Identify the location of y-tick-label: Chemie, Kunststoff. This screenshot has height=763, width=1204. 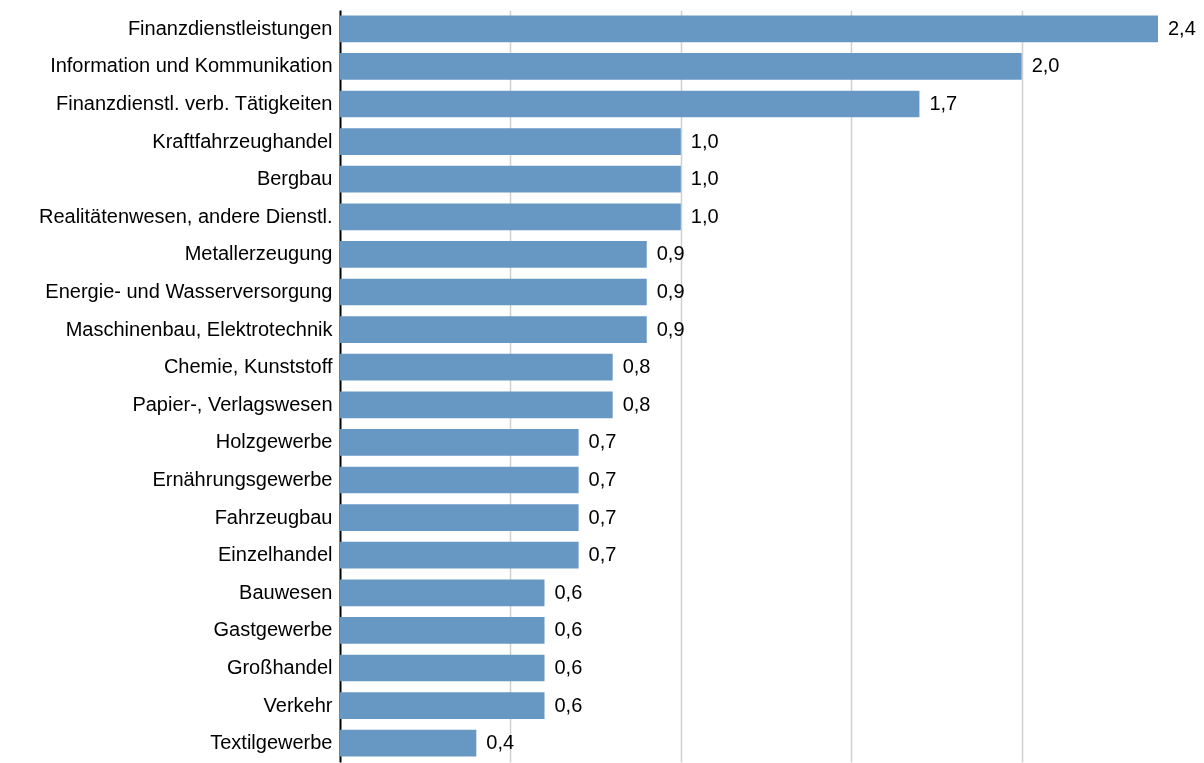
(248, 366).